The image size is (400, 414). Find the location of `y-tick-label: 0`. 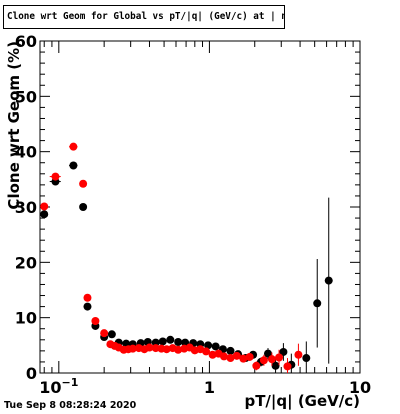

y-tick-label: 0 is located at coordinates (31, 373).